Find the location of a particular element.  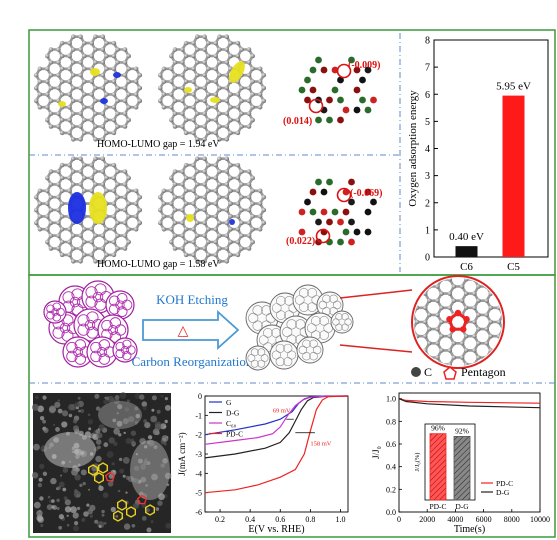

charge-map-bottom is located at coordinates (337, 212).